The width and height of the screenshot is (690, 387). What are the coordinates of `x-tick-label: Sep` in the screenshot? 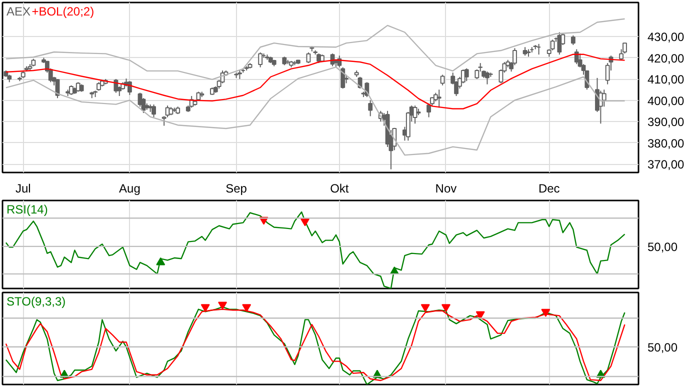 It's located at (237, 189).